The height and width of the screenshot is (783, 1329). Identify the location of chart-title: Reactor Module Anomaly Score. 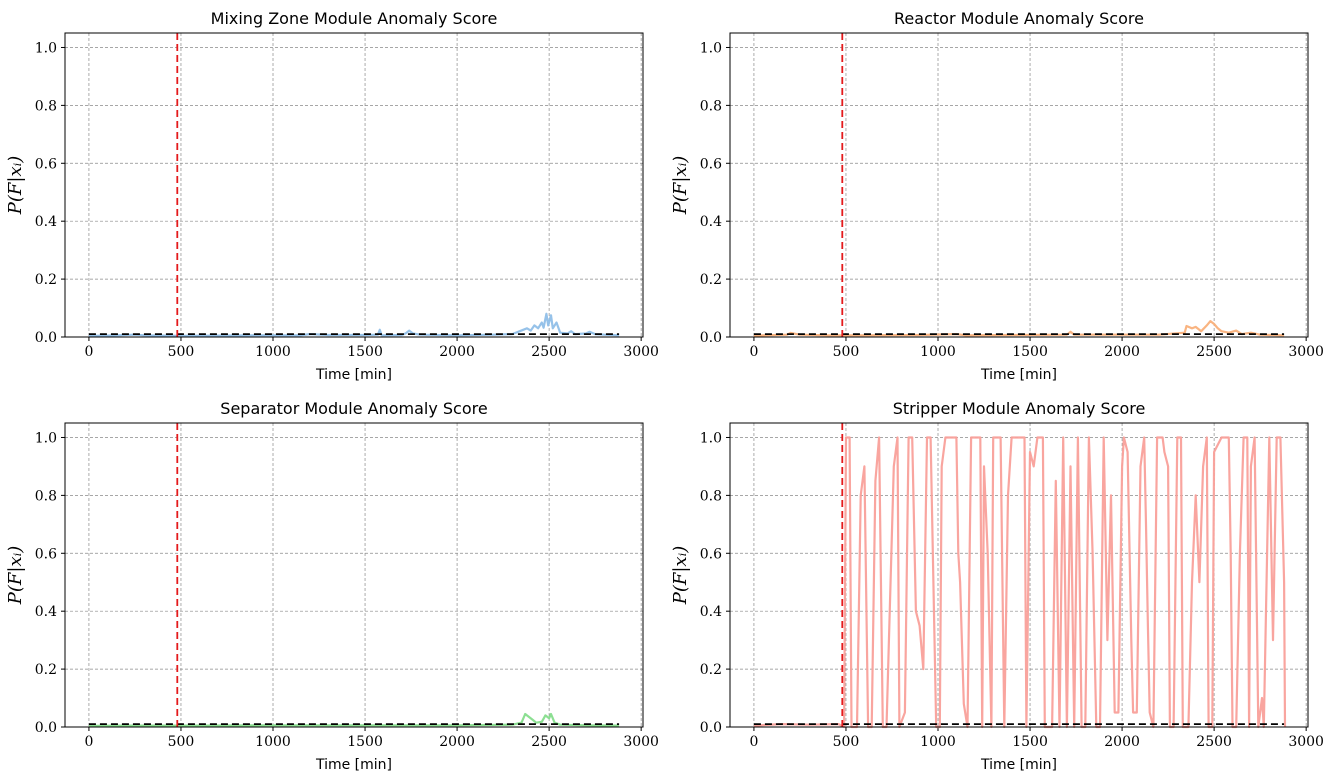
(1019, 18).